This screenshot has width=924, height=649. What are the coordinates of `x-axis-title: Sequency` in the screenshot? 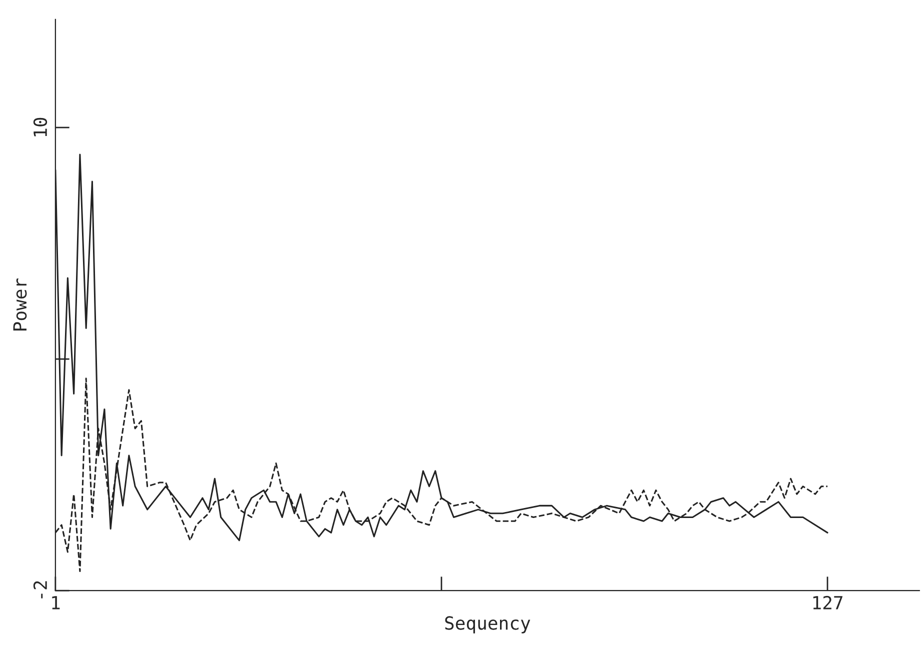 It's located at (487, 625).